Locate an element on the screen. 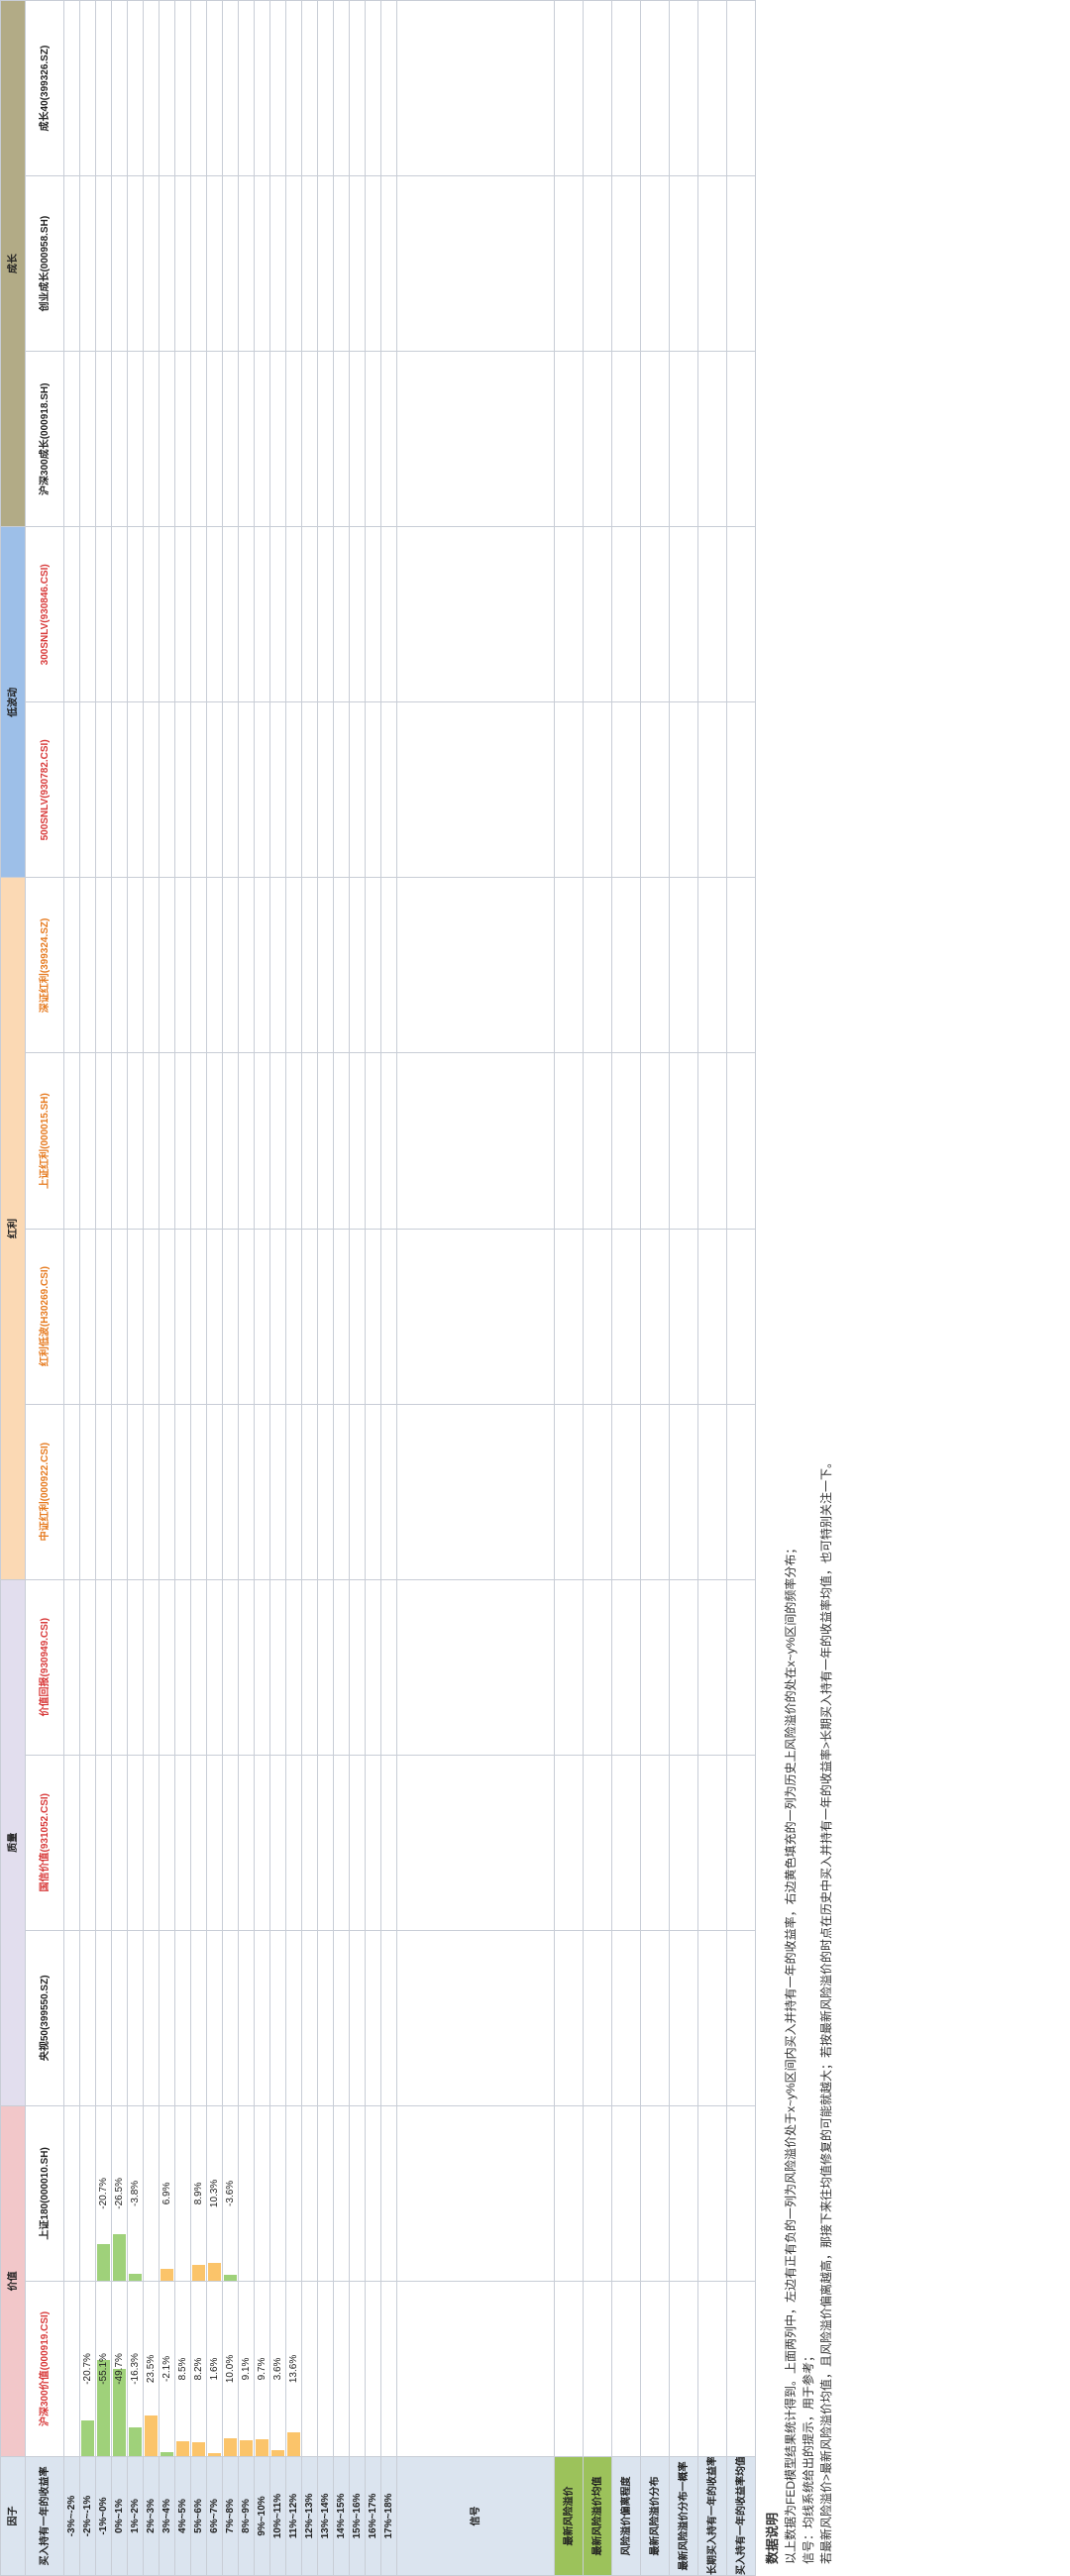 Image resolution: width=1070 pixels, height=2576 pixels. group-header: 成长 is located at coordinates (13, 263).